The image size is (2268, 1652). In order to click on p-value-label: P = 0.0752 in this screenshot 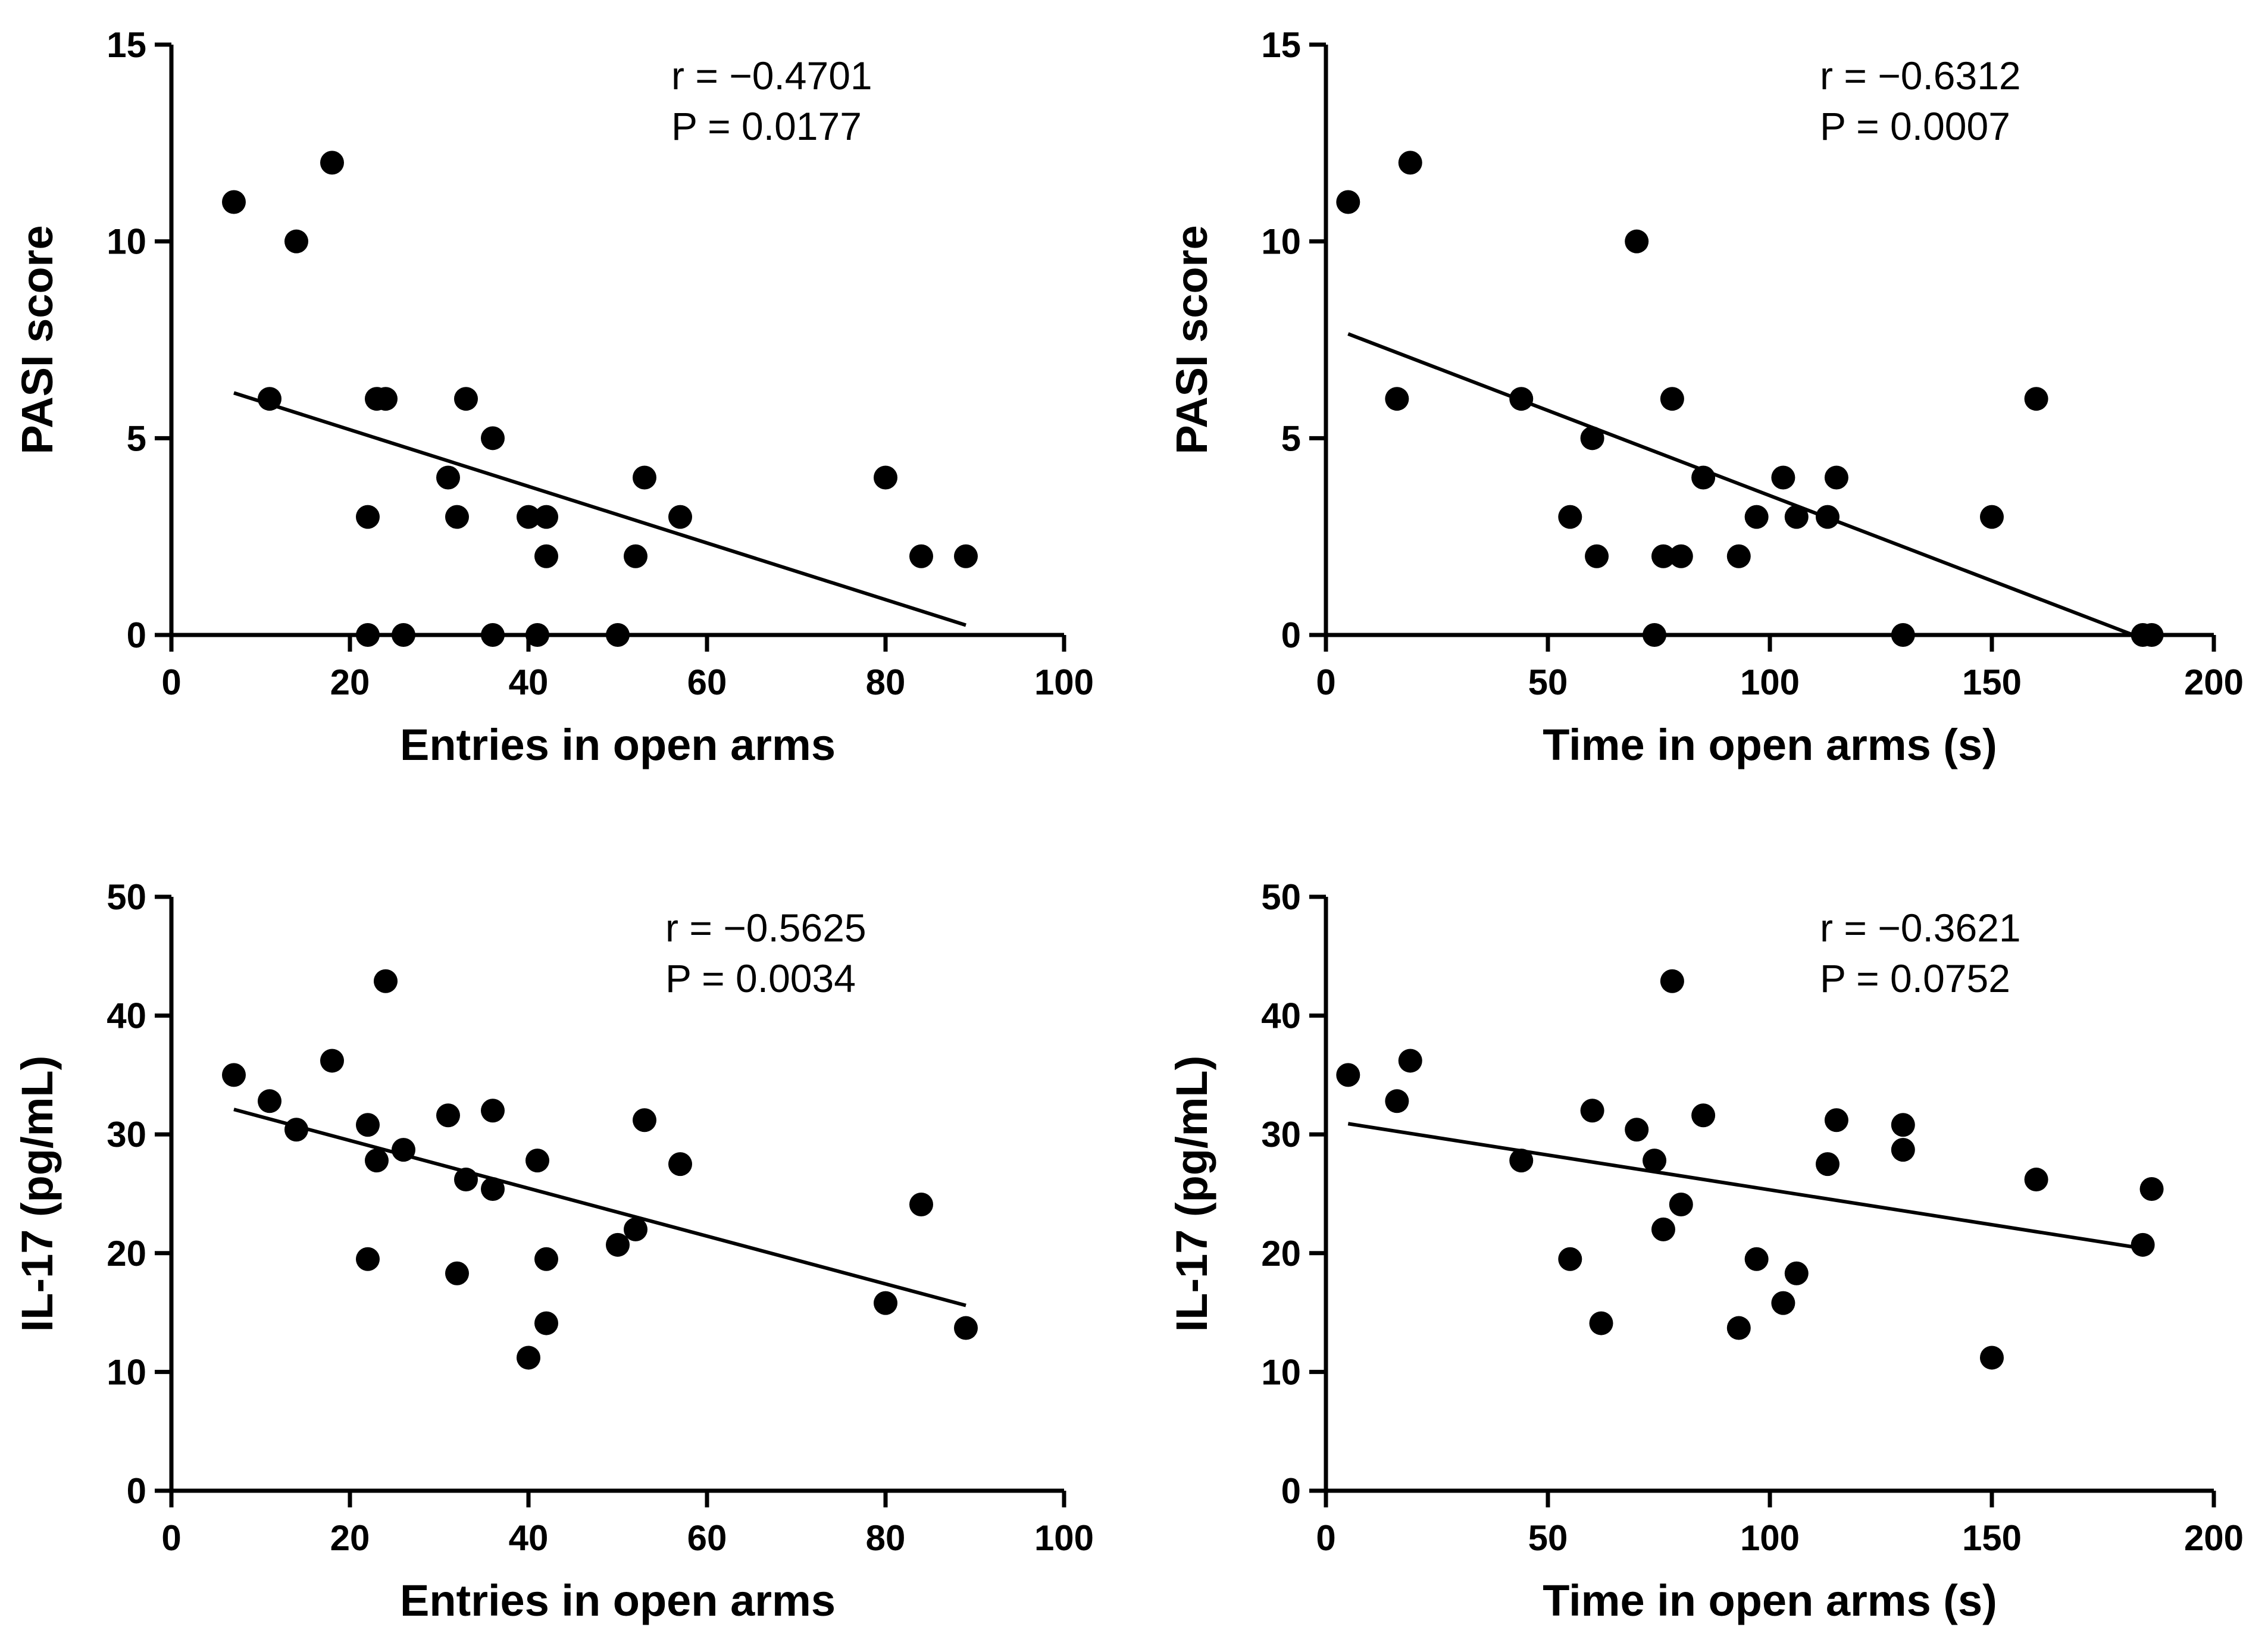, I will do `click(1915, 978)`.